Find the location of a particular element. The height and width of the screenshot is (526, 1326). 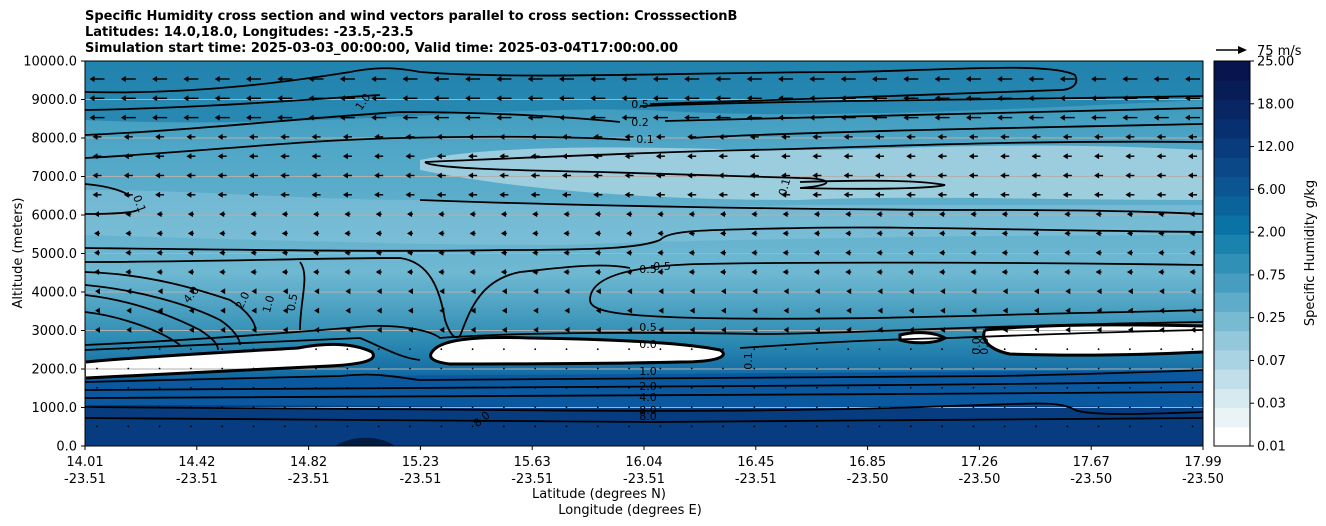

contour-label: 1.0 is located at coordinates (268, 304).